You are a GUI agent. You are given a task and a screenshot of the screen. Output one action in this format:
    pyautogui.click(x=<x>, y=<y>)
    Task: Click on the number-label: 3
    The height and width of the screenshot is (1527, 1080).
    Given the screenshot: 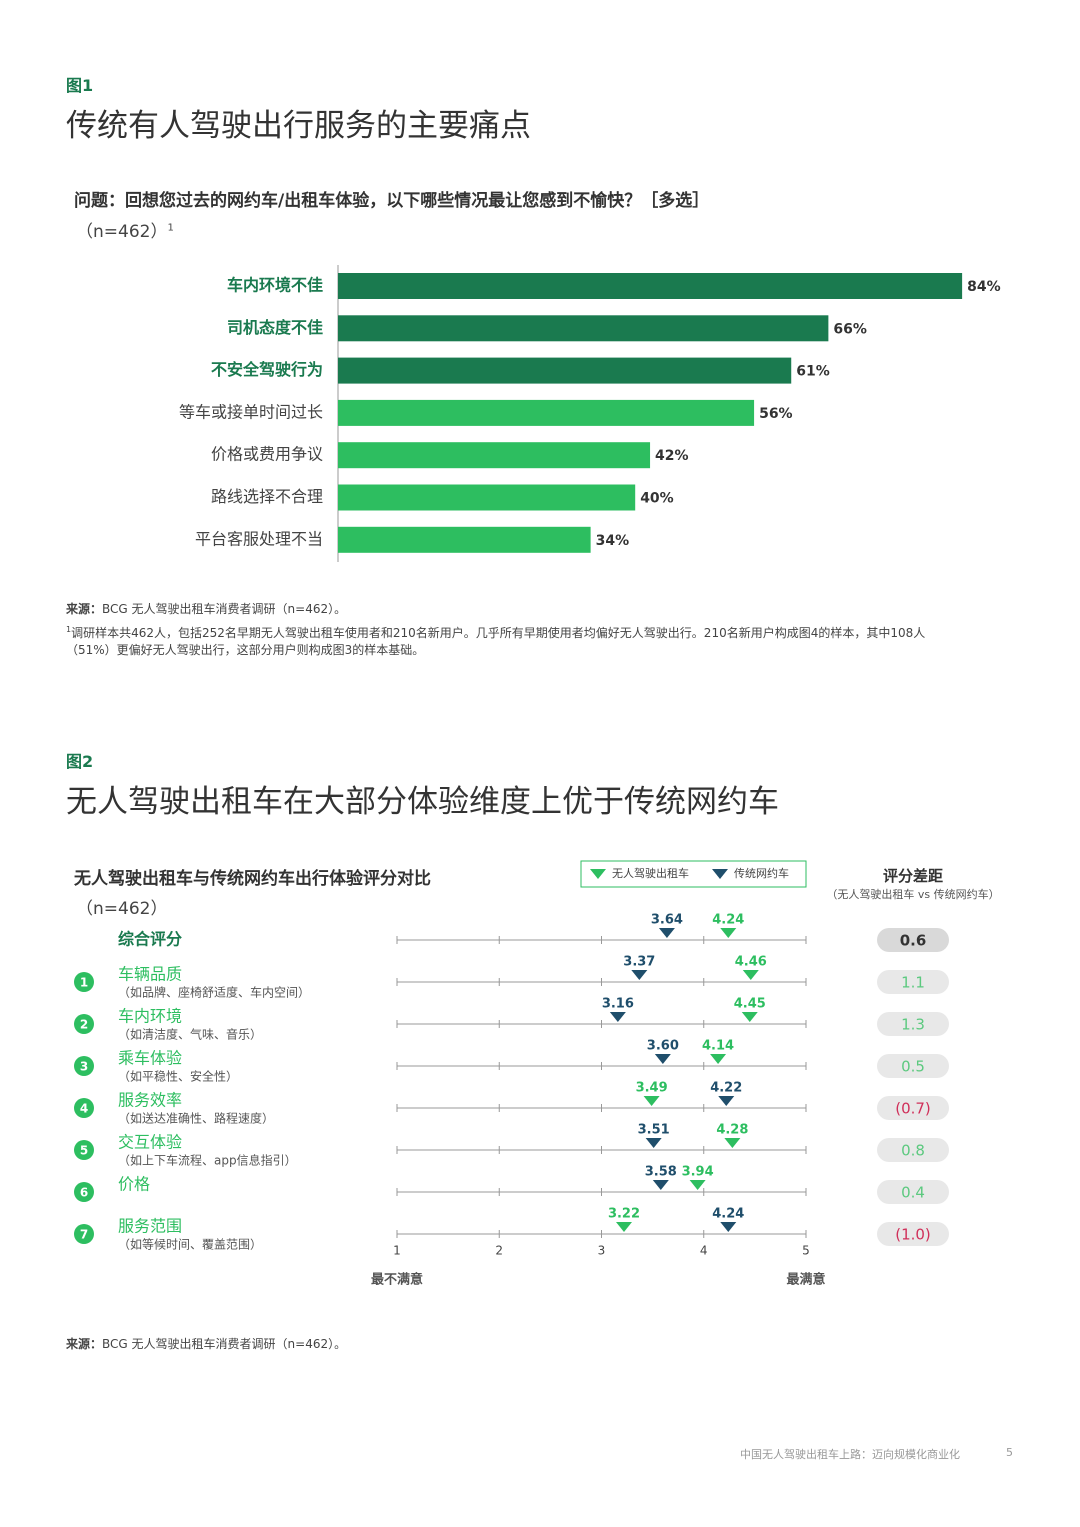 What is the action you would take?
    pyautogui.click(x=84, y=1067)
    